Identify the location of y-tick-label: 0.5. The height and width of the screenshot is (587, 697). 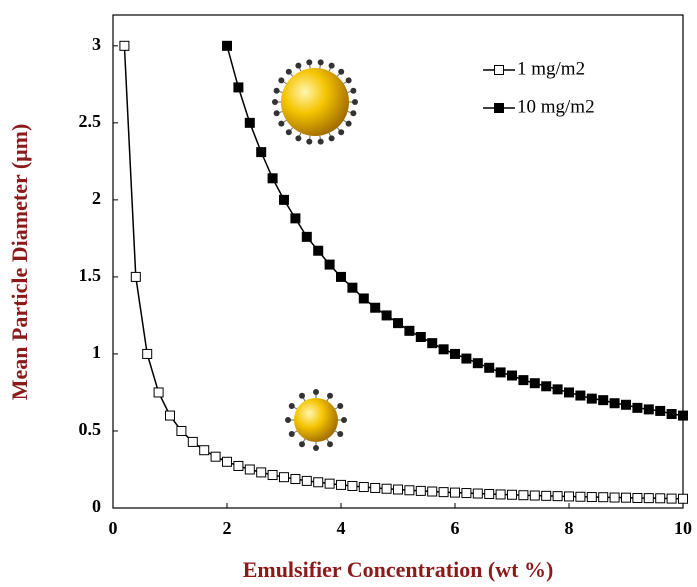
(90, 429).